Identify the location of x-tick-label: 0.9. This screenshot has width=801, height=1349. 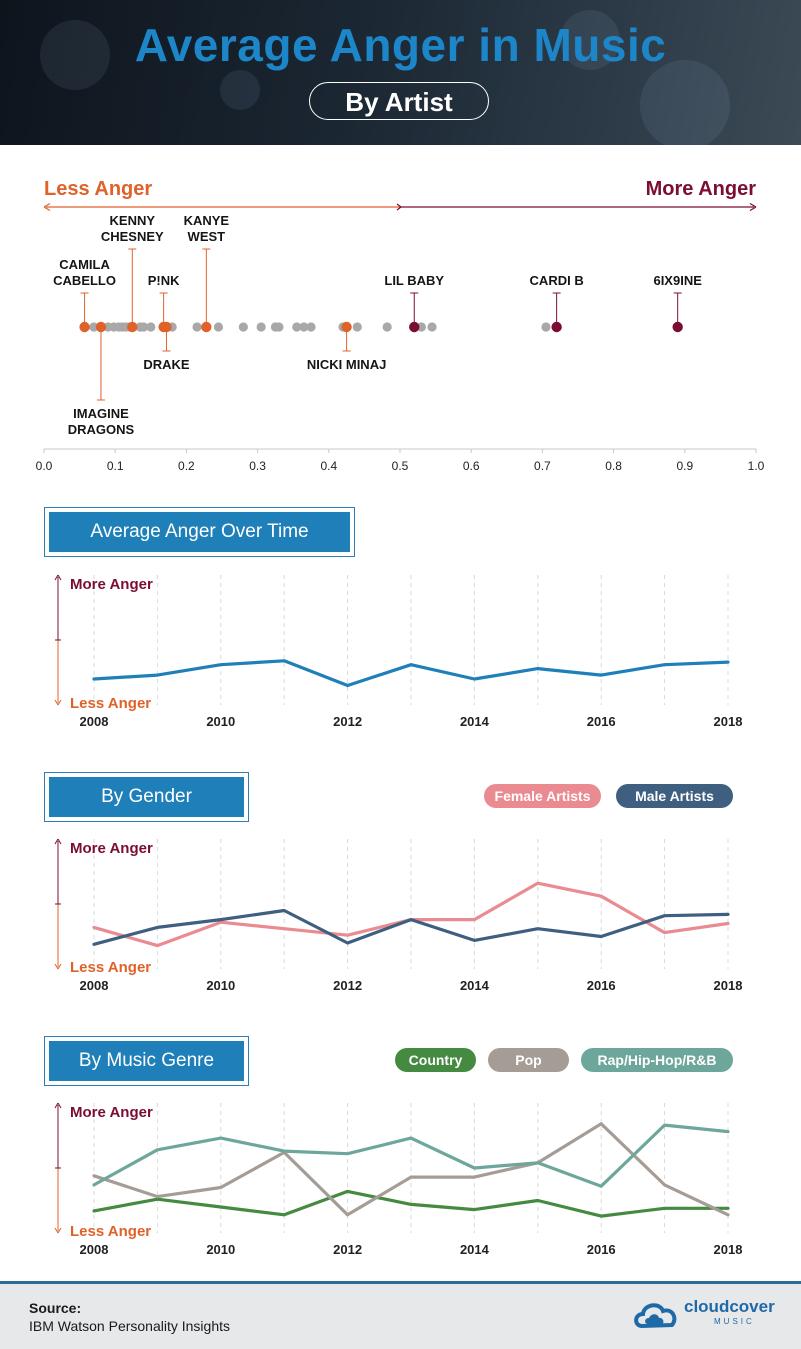
(684, 466).